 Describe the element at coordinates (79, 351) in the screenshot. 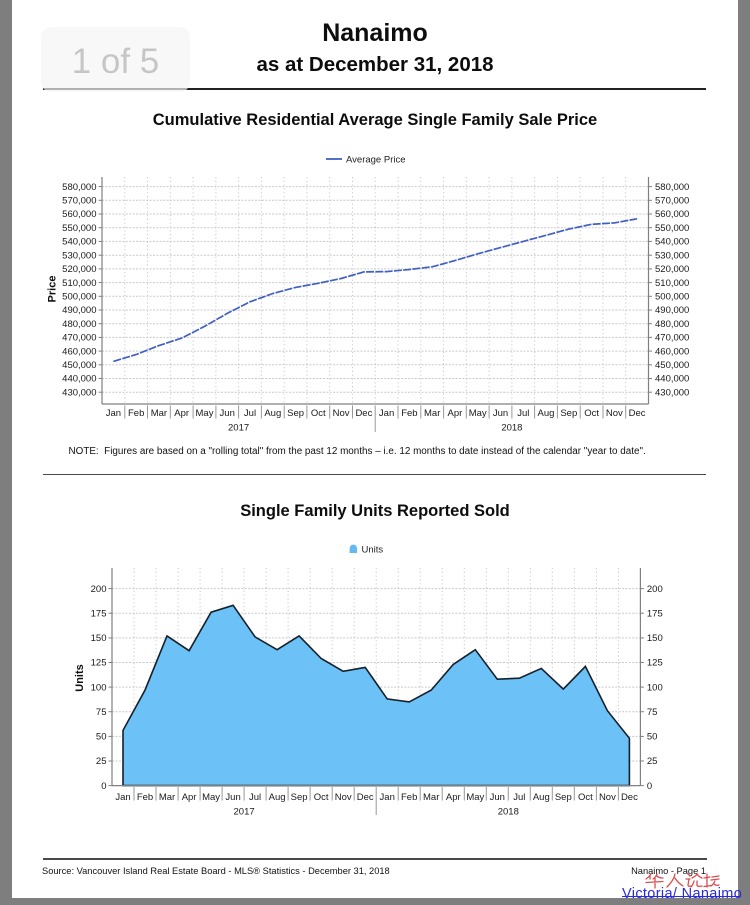

I see `svg-text: 460,000` at that location.